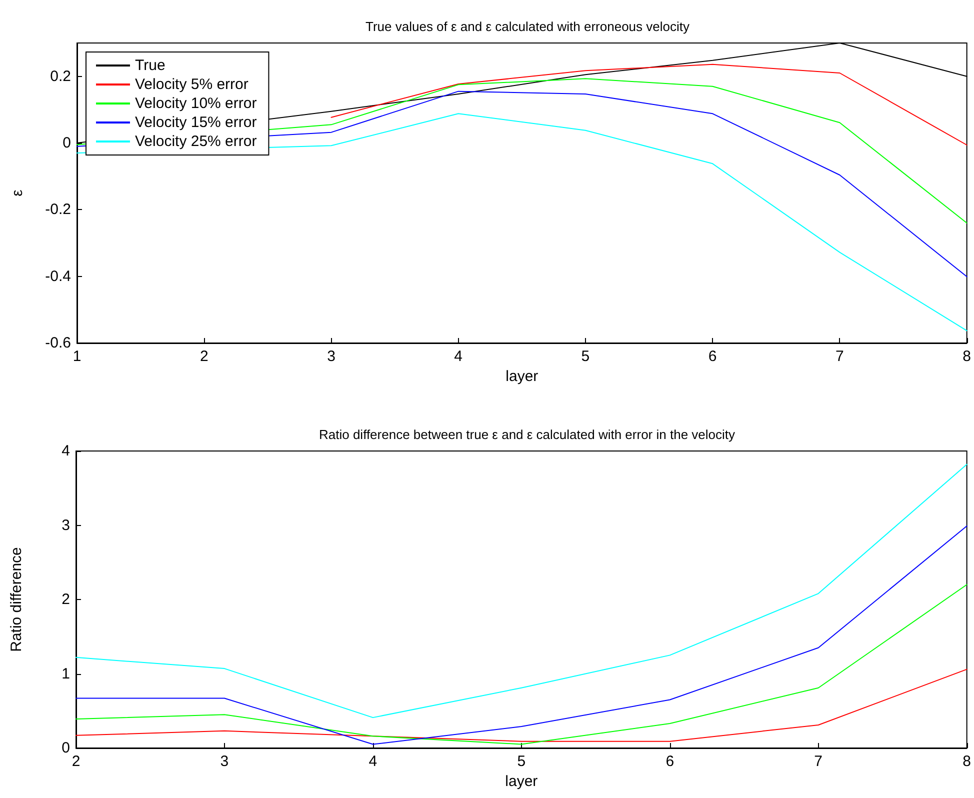  Describe the element at coordinates (66, 451) in the screenshot. I see `y-tick-label: 4` at that location.